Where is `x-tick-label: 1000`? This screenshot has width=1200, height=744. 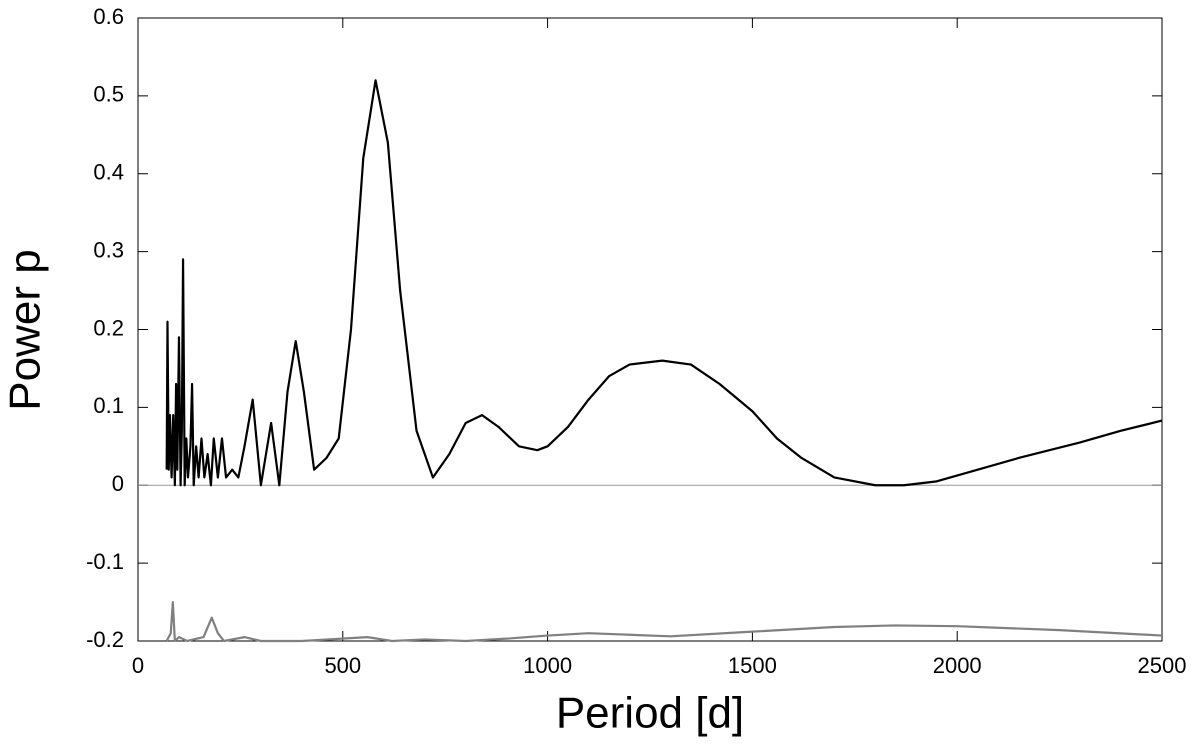 x-tick-label: 1000 is located at coordinates (547, 665).